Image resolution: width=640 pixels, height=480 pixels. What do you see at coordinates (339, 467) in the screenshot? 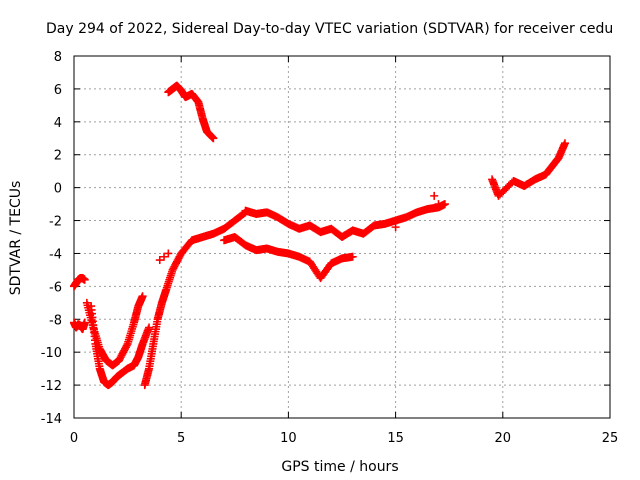
I see `x-axis-title: GPS time / hours` at bounding box center [339, 467].